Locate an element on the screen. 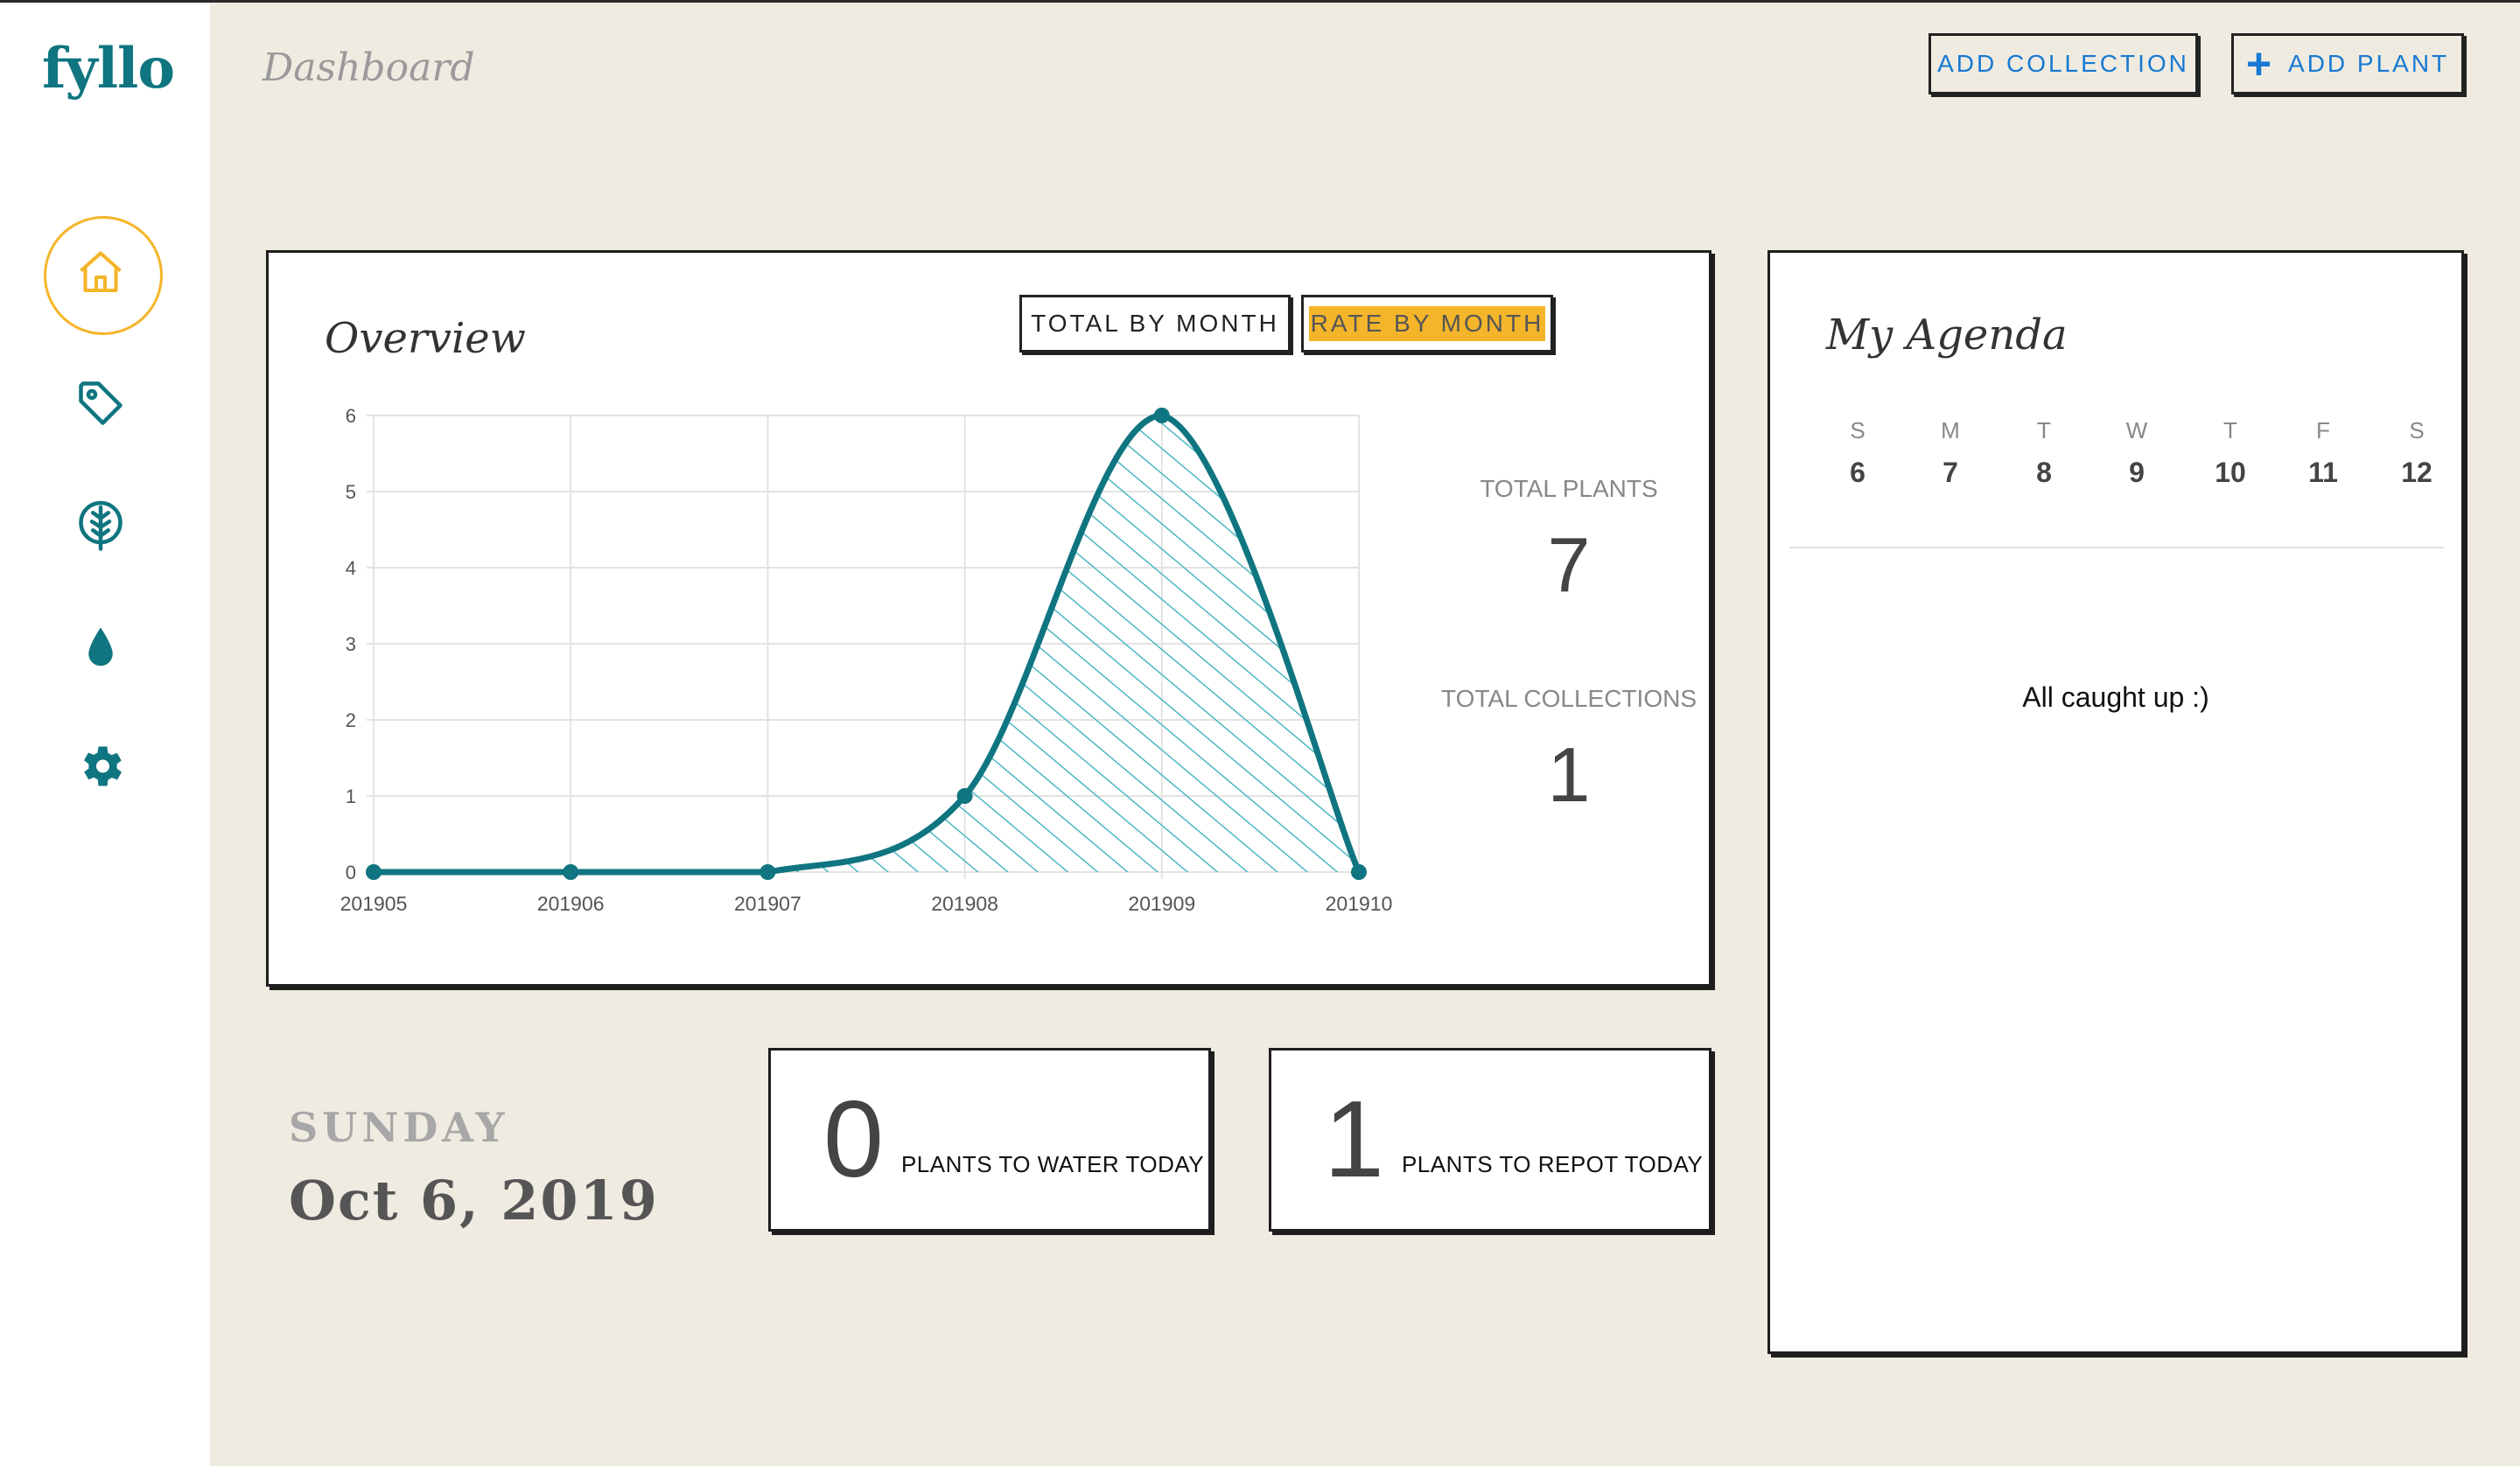 The width and height of the screenshot is (2520, 1466). top-border is located at coordinates (1260, 1).